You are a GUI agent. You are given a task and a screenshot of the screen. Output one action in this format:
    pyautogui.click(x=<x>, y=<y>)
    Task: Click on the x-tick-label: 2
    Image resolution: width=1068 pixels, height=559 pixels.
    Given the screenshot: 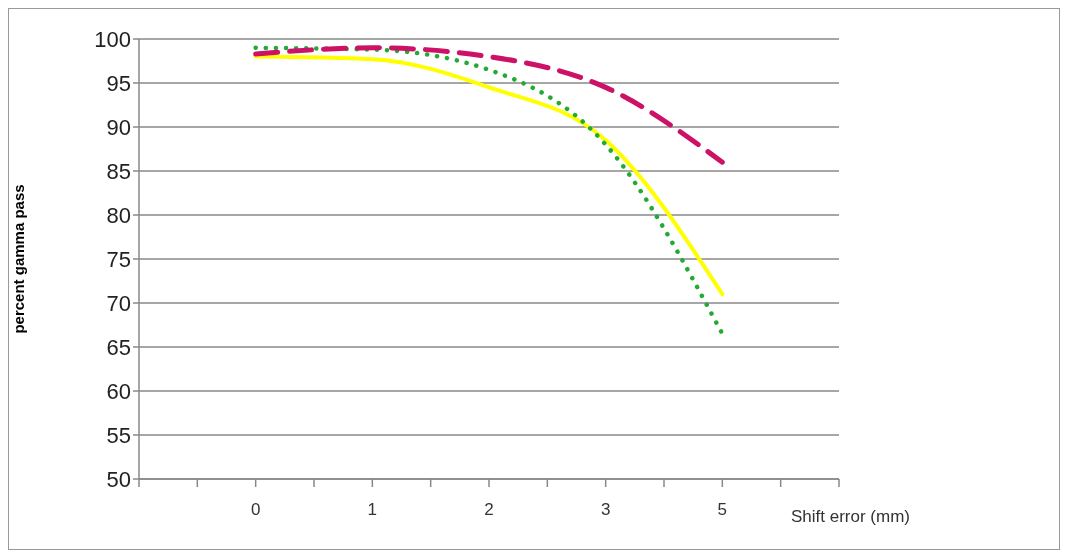 What is the action you would take?
    pyautogui.click(x=489, y=510)
    